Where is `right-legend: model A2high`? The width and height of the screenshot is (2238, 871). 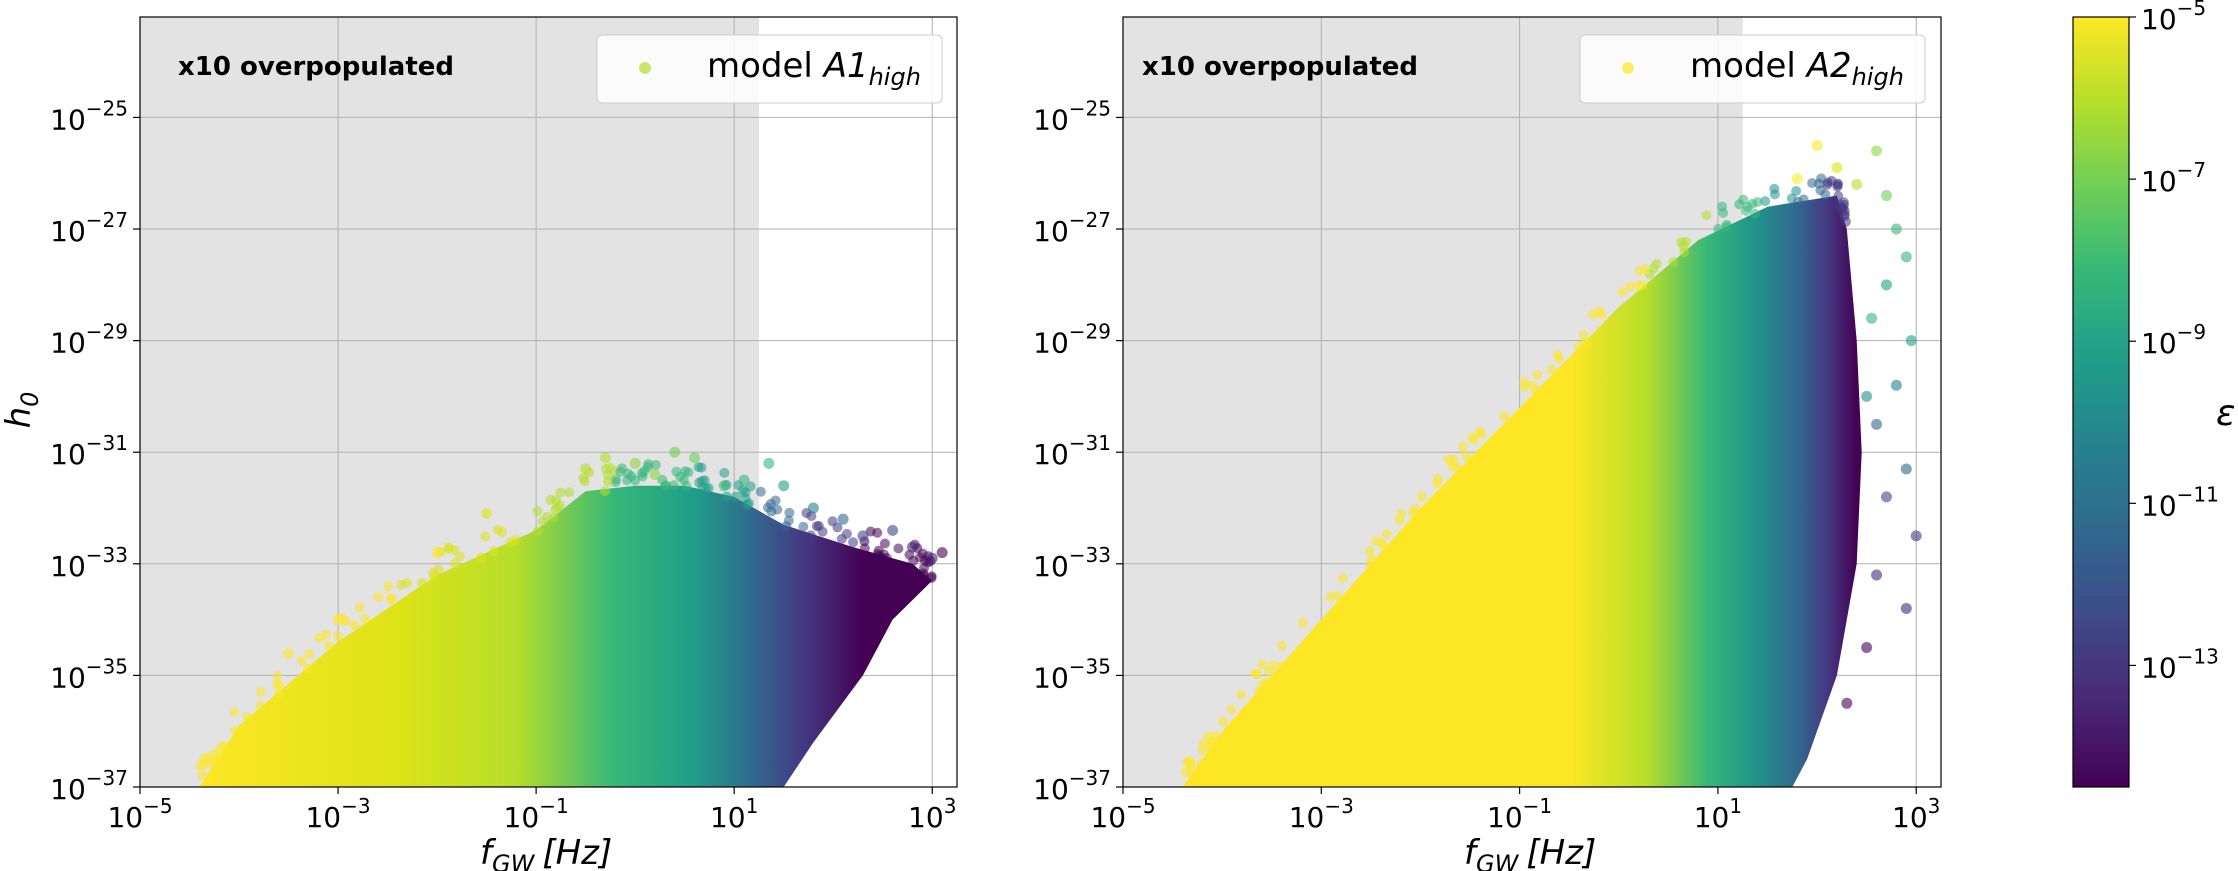
right-legend: model A2high is located at coordinates (1752, 69).